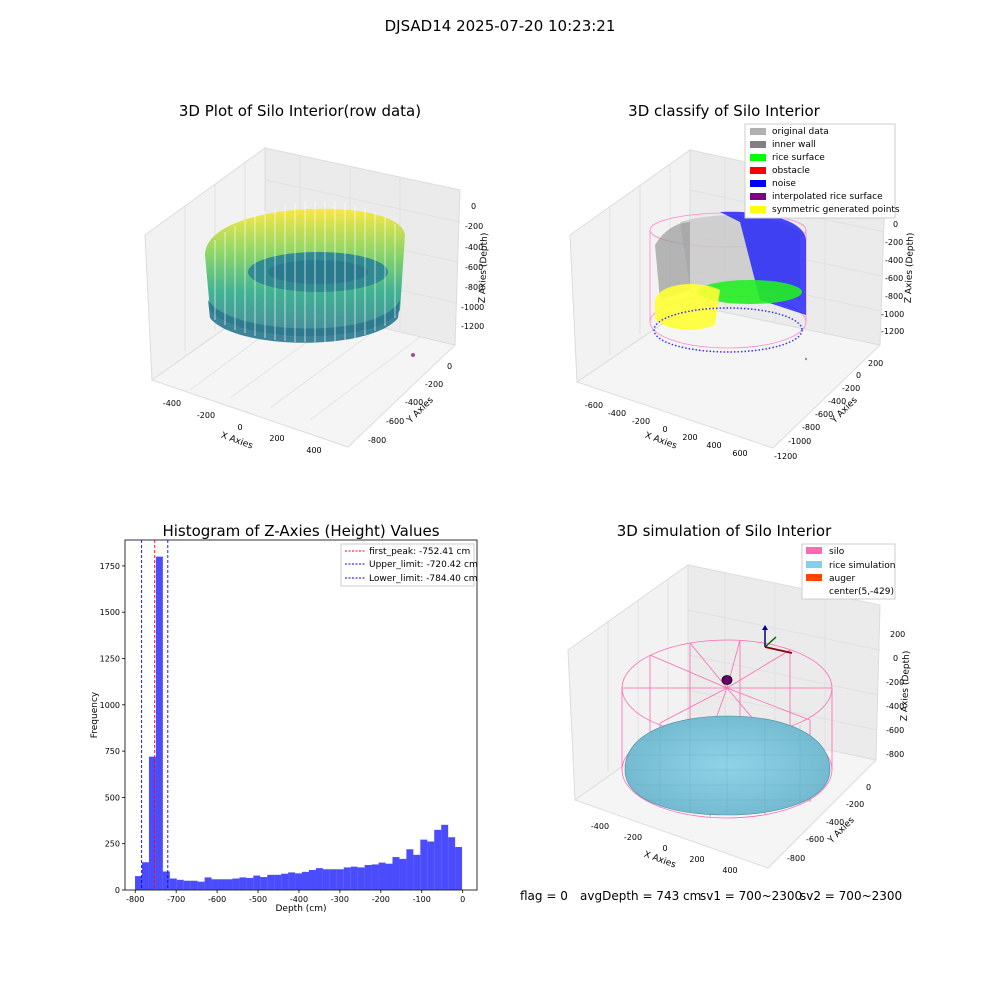  What do you see at coordinates (794, 145) in the screenshot?
I see `svg-text: inner wall` at bounding box center [794, 145].